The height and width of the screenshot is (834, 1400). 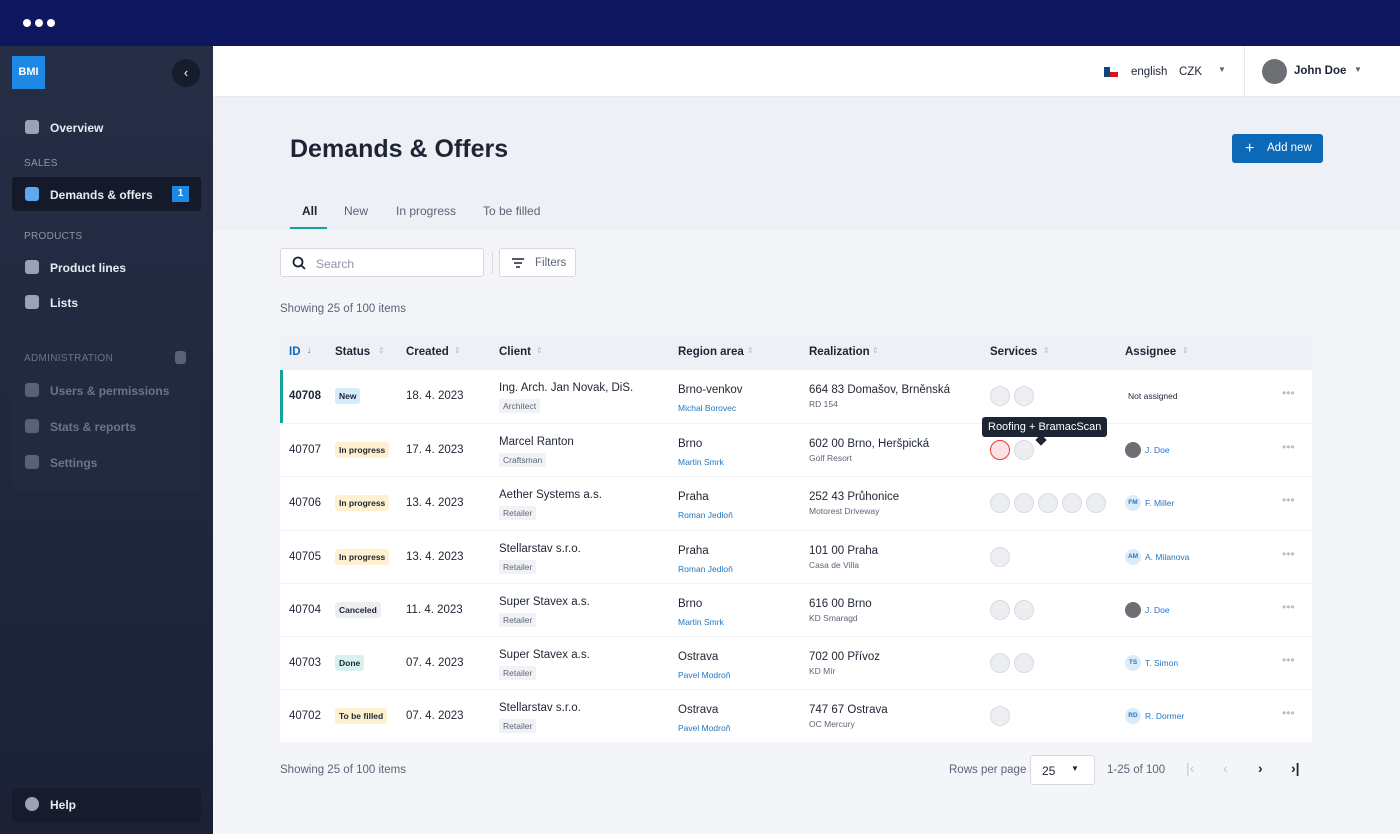 What do you see at coordinates (1320, 71) in the screenshot?
I see `user-name: John Doe` at bounding box center [1320, 71].